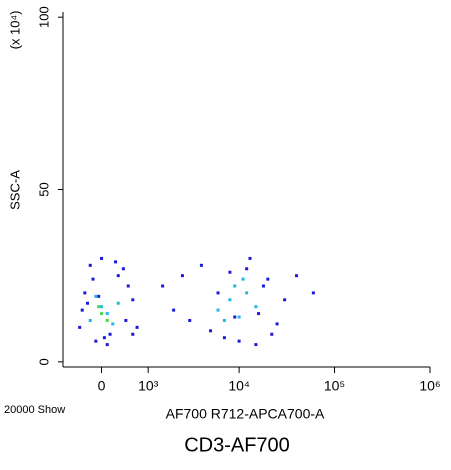 The image size is (451, 470). I want to click on y-tick-label: 50, so click(43, 189).